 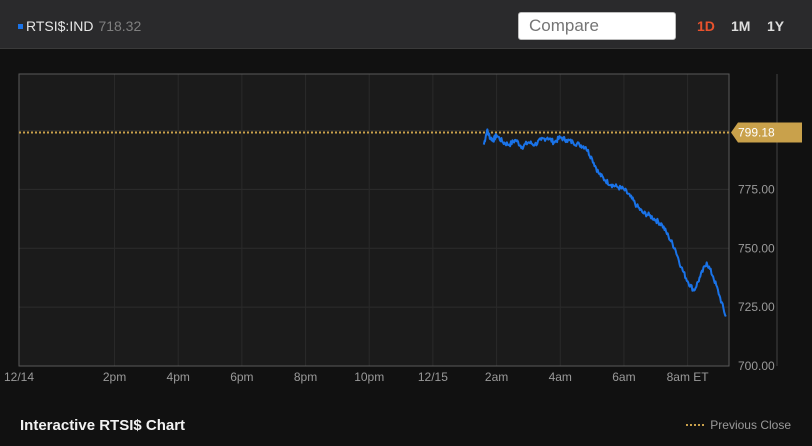 I want to click on y-tick-label: 725.00, so click(x=756, y=307).